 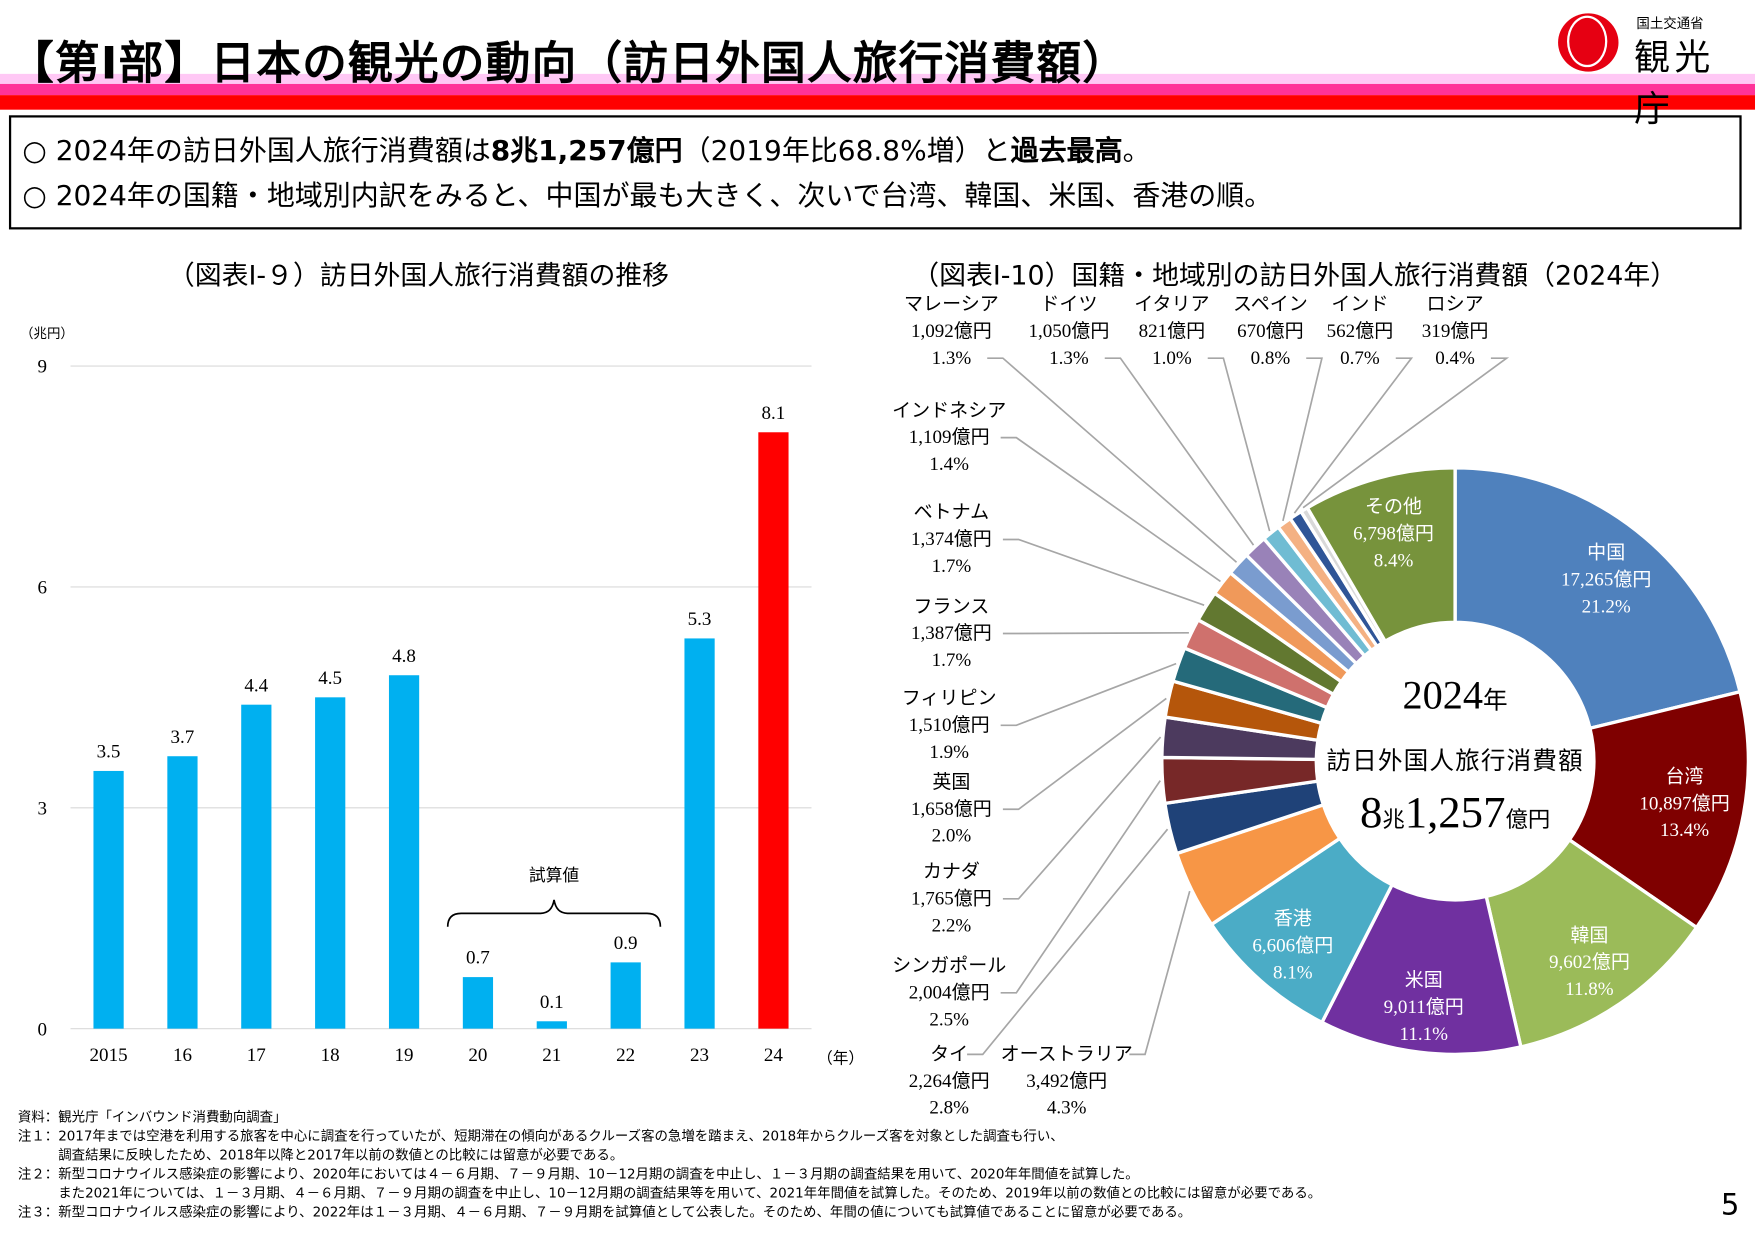 I want to click on footnote: 資料：観光庁「インバウンド消費動向調査」, so click(x=152, y=1117).